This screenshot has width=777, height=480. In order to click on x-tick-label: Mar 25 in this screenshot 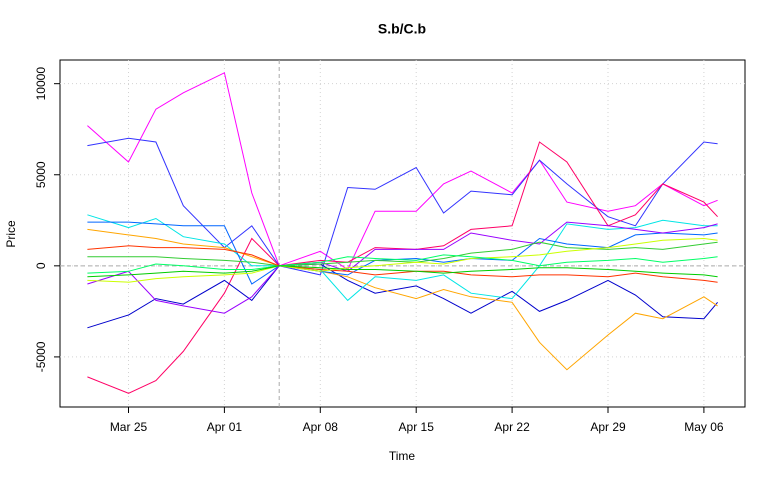, I will do `click(129, 427)`.